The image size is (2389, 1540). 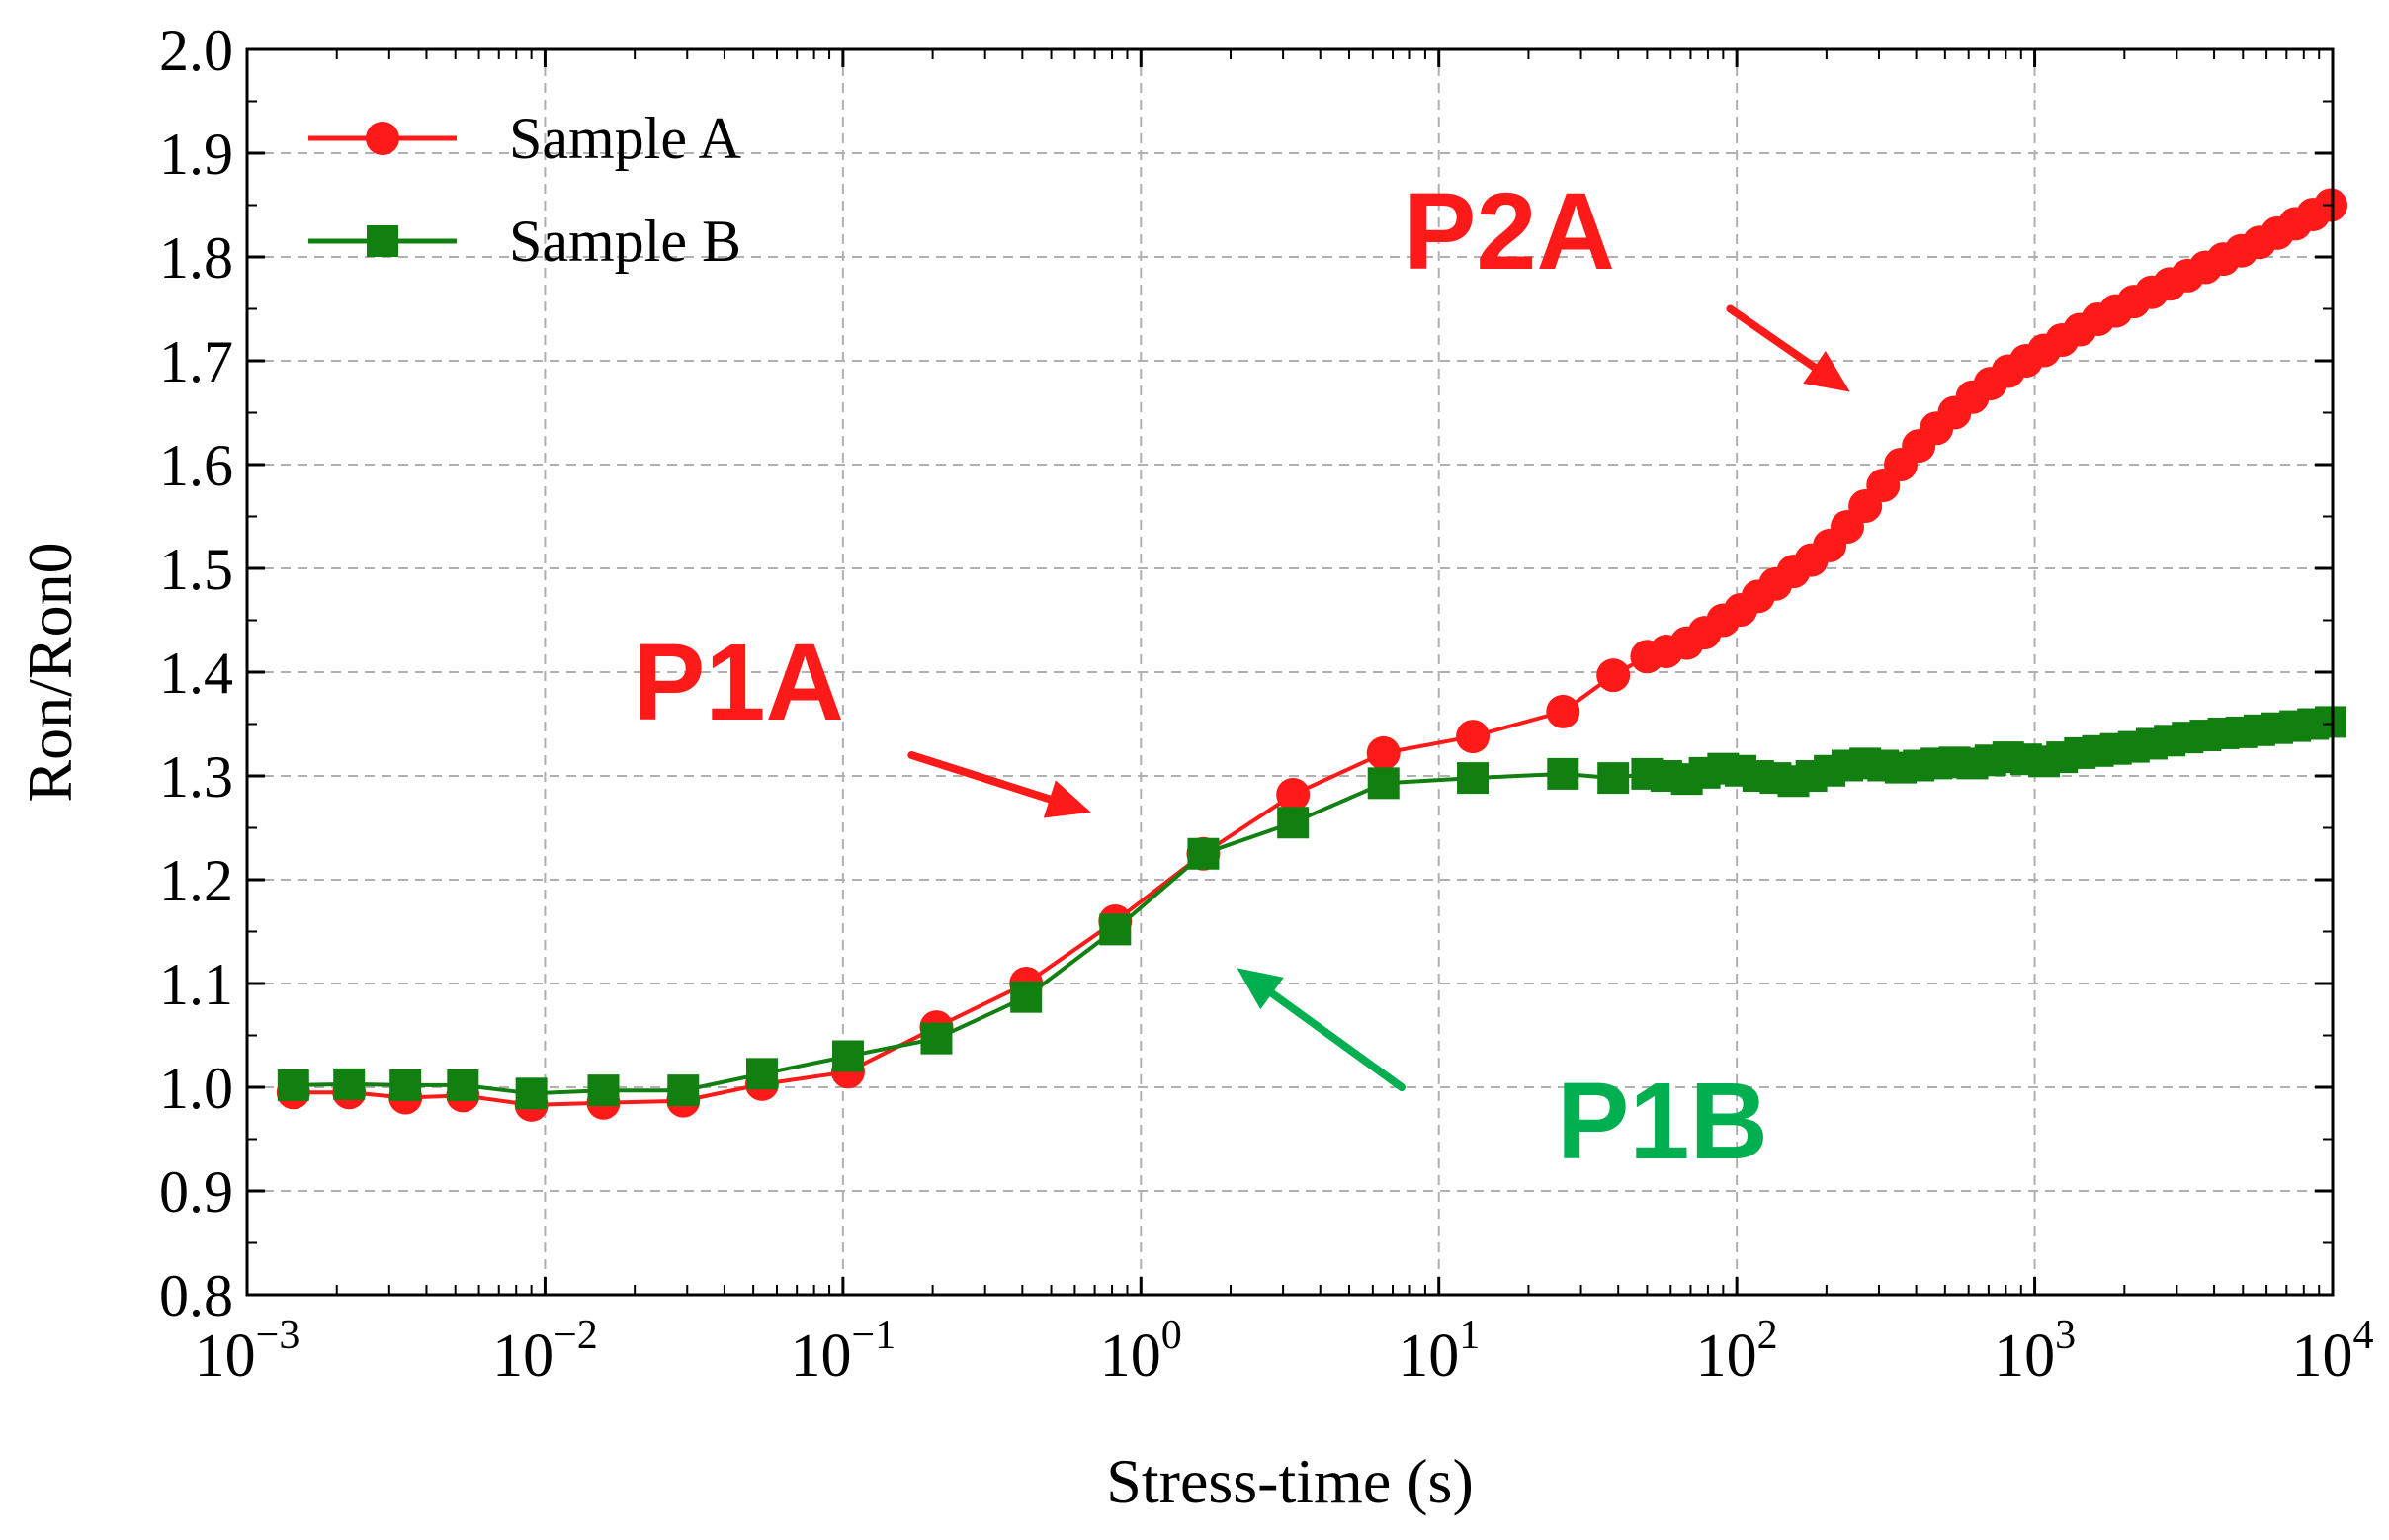 I want to click on x-tick-label: 10⁻², so click(x=545, y=1351).